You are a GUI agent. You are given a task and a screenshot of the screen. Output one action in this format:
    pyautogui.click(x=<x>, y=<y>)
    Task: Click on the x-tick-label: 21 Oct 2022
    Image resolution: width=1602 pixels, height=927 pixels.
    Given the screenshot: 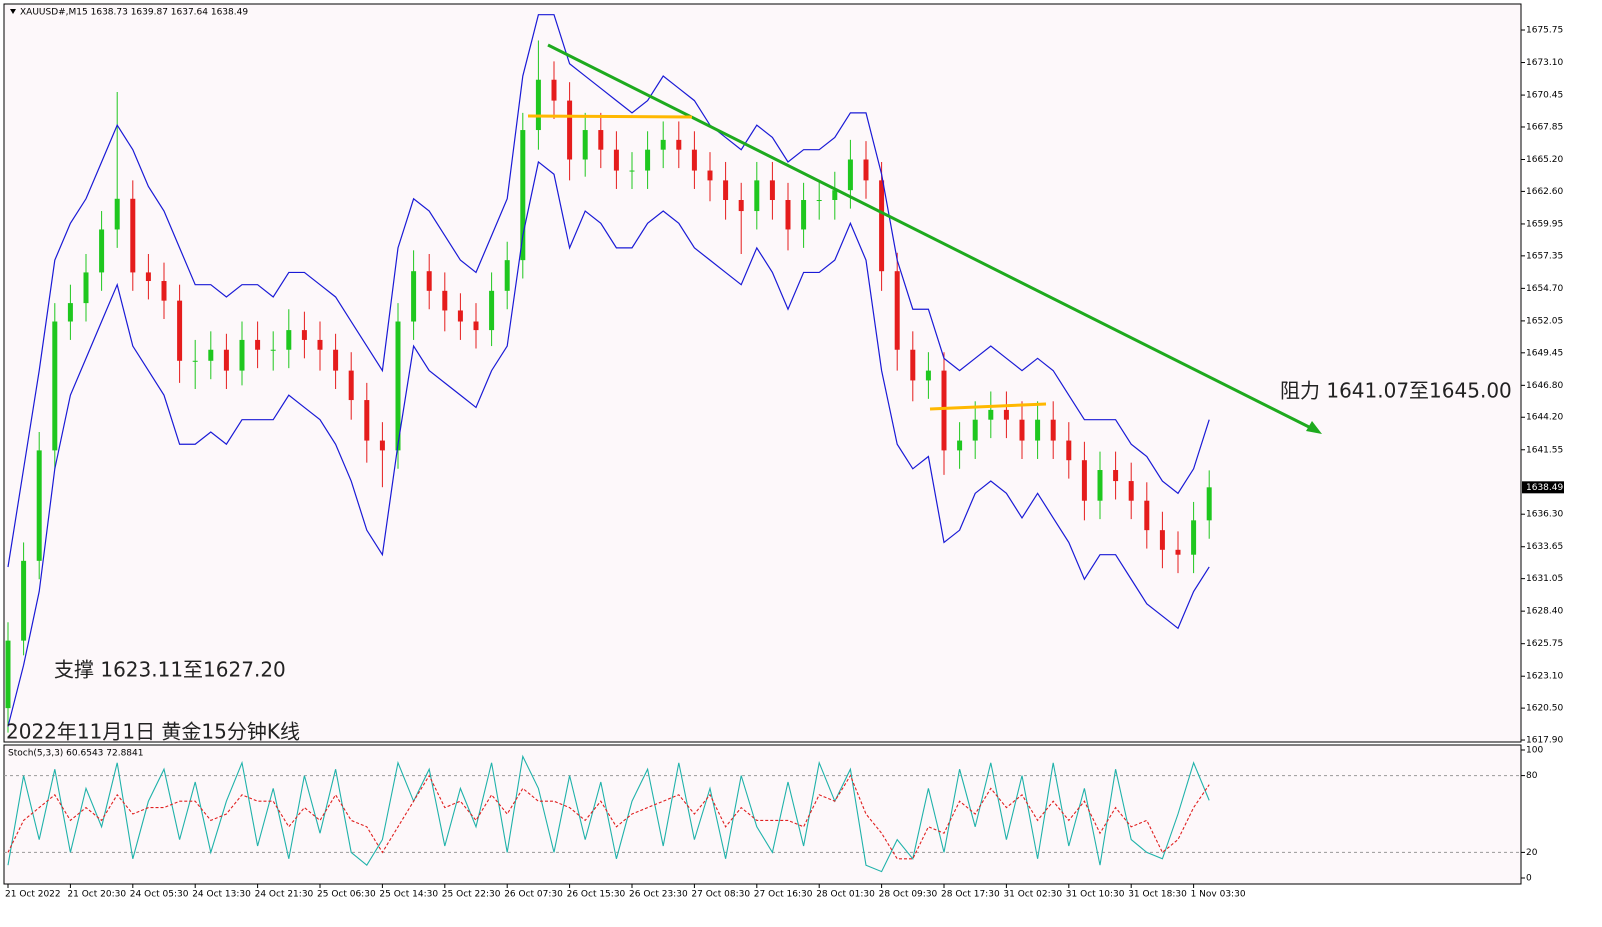 What is the action you would take?
    pyautogui.click(x=33, y=895)
    